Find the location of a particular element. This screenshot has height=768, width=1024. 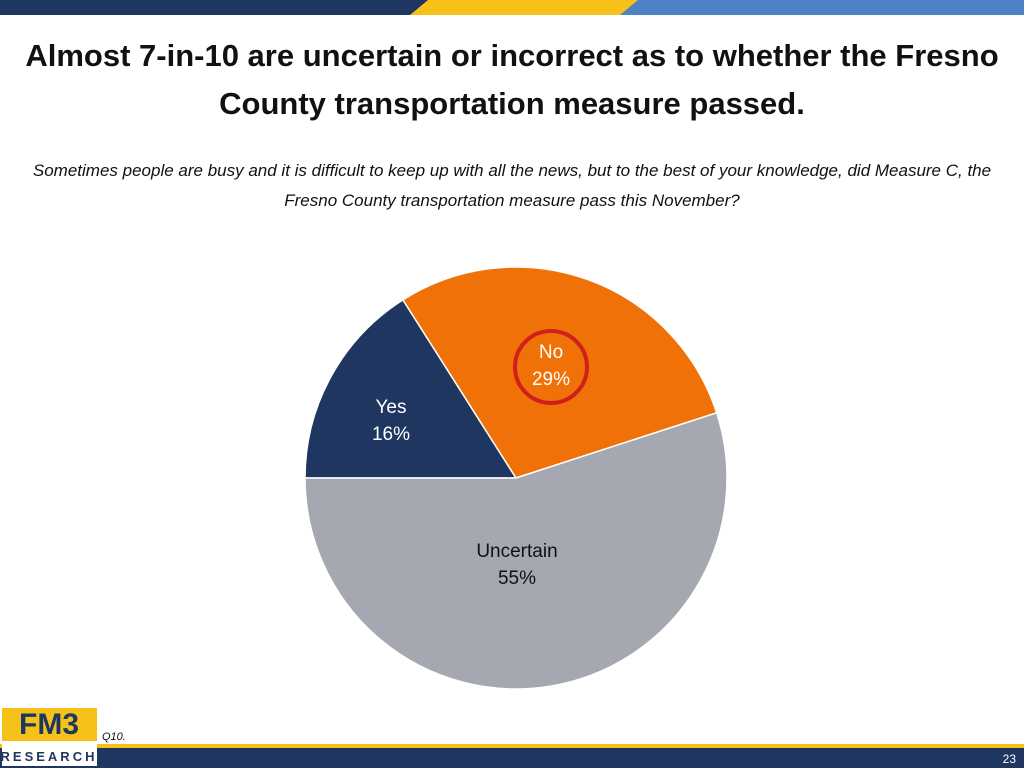

slice-label: Uncertain is located at coordinates (516, 551).